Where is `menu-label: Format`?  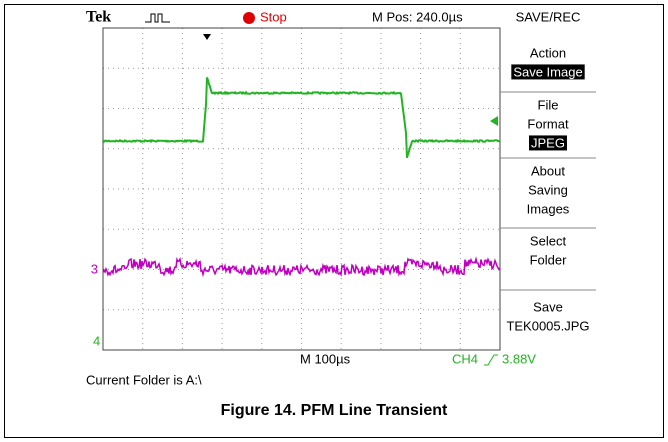
menu-label: Format is located at coordinates (548, 123).